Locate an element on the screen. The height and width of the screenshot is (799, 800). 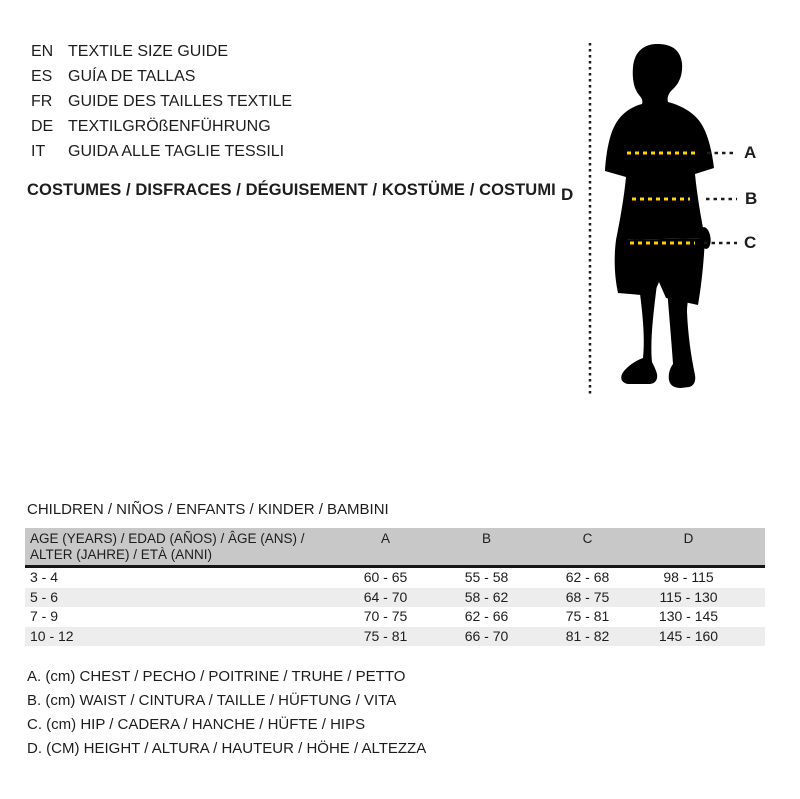
table-row: 7 - 9 70 - 75 62 - 66 75 - 81 130 - 145 is located at coordinates (395, 617).